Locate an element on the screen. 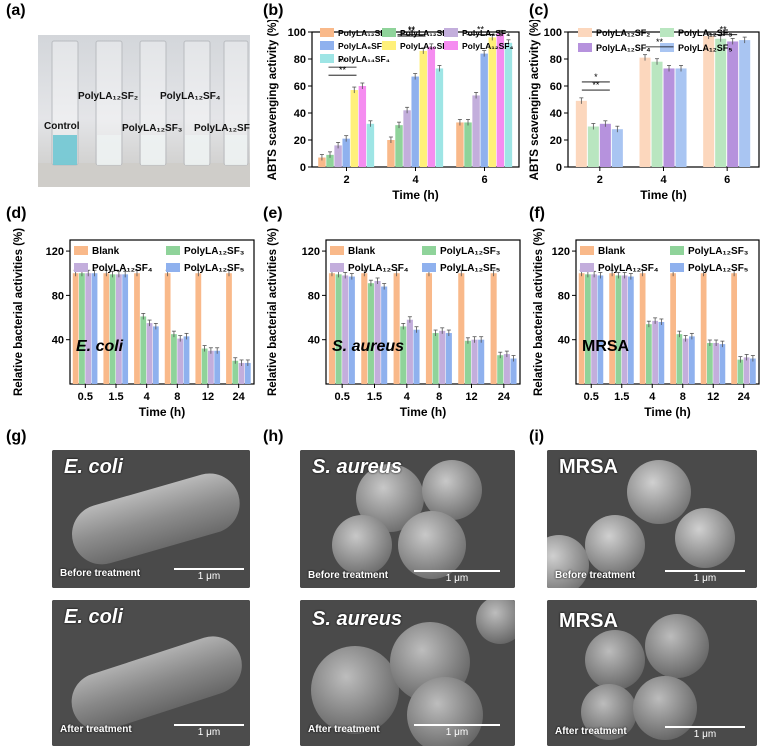 Image resolution: width=765 pixels, height=750 pixels. significance-label: * is located at coordinates (596, 77).